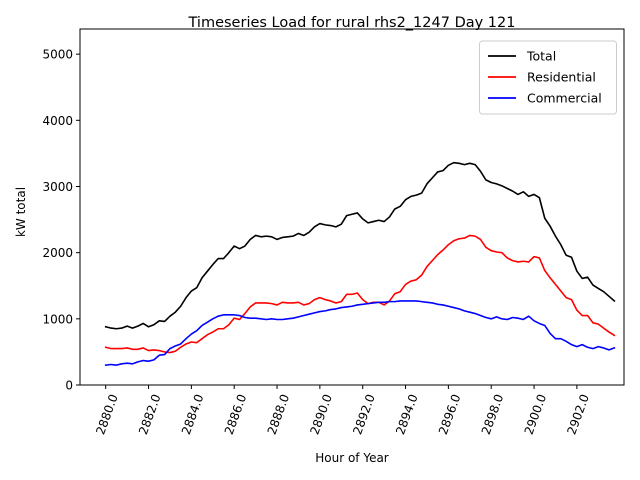 This screenshot has width=640, height=480. What do you see at coordinates (360, 333) in the screenshot?
I see `series-line-commercial` at bounding box center [360, 333].